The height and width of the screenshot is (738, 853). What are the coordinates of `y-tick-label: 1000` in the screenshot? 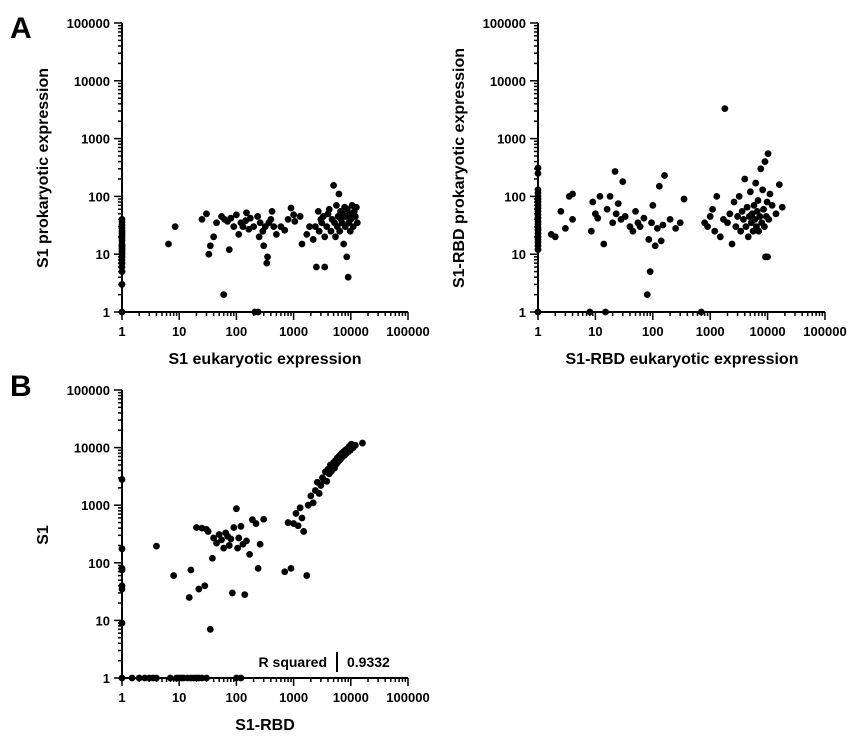 It's located at (511, 139).